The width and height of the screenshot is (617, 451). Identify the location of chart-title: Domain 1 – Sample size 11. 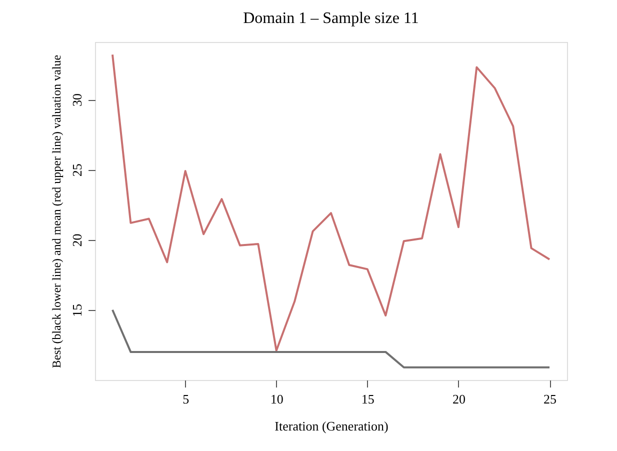
(331, 18).